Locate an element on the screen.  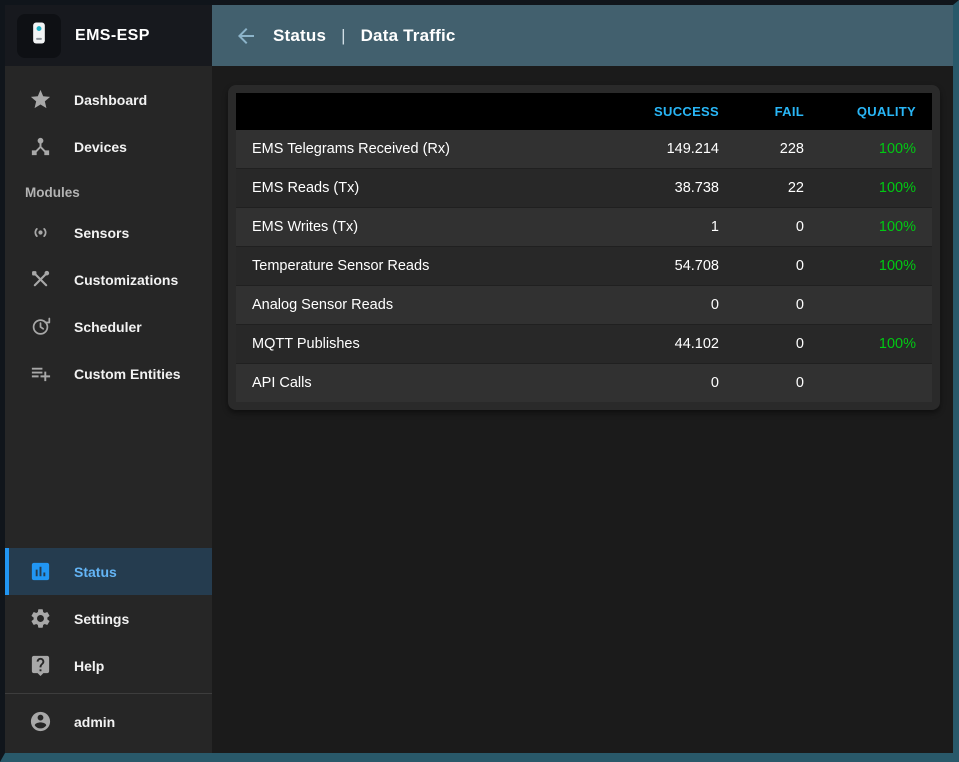
sidebar-item-status: Status is located at coordinates (108, 571).